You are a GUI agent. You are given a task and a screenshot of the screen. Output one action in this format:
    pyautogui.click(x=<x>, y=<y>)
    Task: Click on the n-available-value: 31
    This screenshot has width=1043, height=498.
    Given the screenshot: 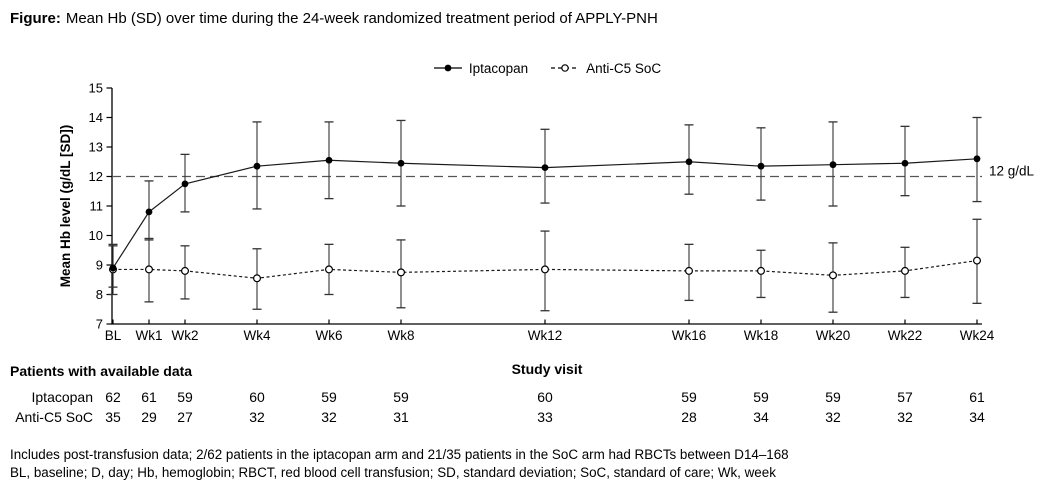 What is the action you would take?
    pyautogui.click(x=401, y=417)
    